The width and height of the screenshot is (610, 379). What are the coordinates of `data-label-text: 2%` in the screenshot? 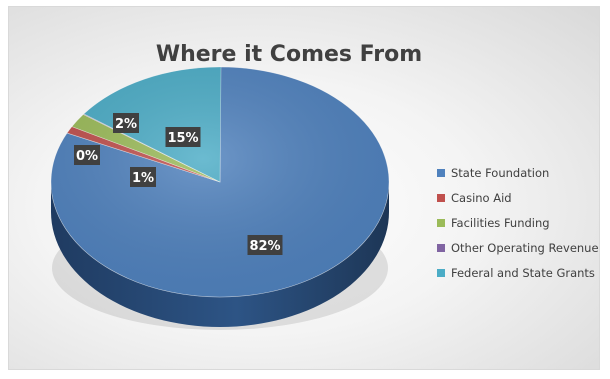 It's located at (126, 124).